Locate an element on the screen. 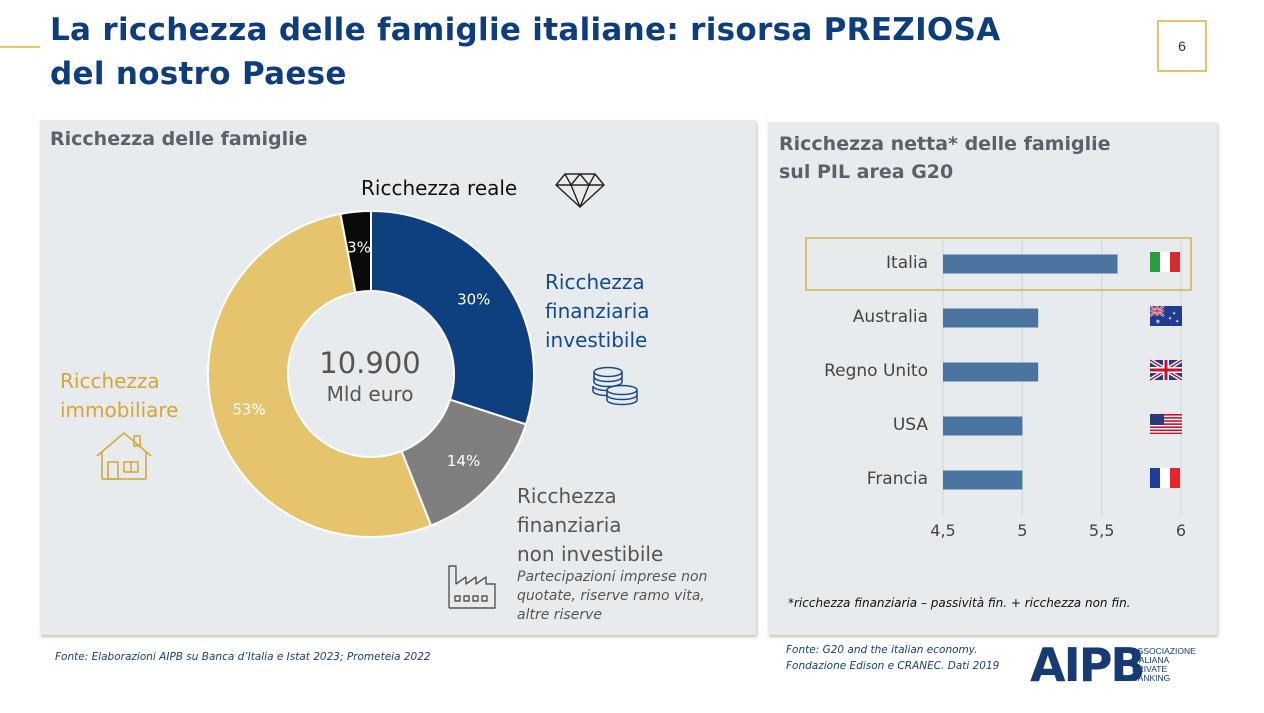 The height and width of the screenshot is (713, 1264). donut-slice-label: 14% is located at coordinates (463, 461).